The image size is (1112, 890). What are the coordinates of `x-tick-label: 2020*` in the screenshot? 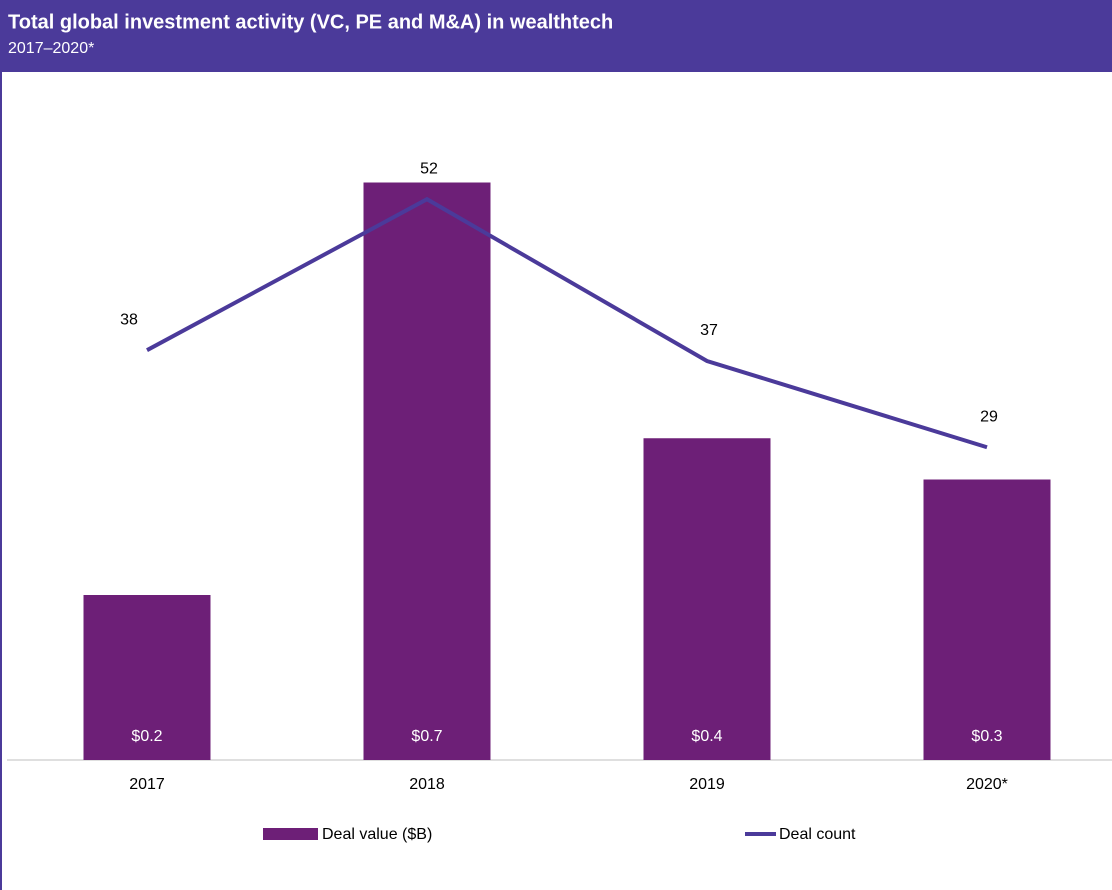 It's located at (987, 784).